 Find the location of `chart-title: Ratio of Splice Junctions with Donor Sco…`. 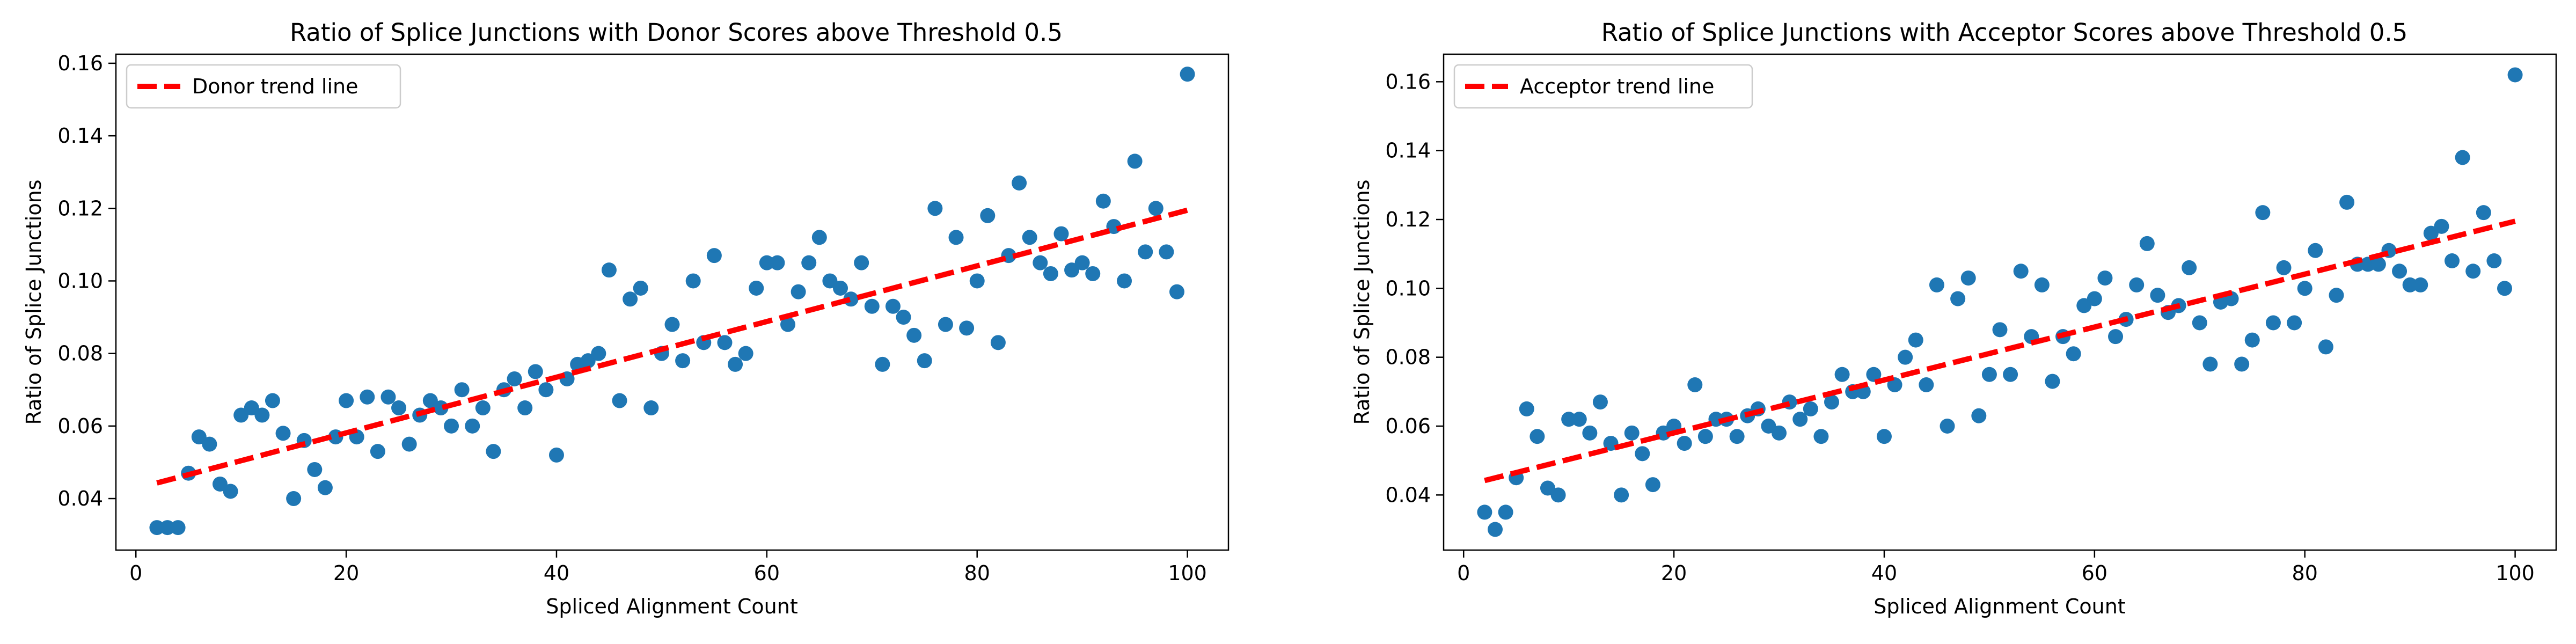

chart-title: Ratio of Splice Junctions with Donor Sco… is located at coordinates (676, 32).